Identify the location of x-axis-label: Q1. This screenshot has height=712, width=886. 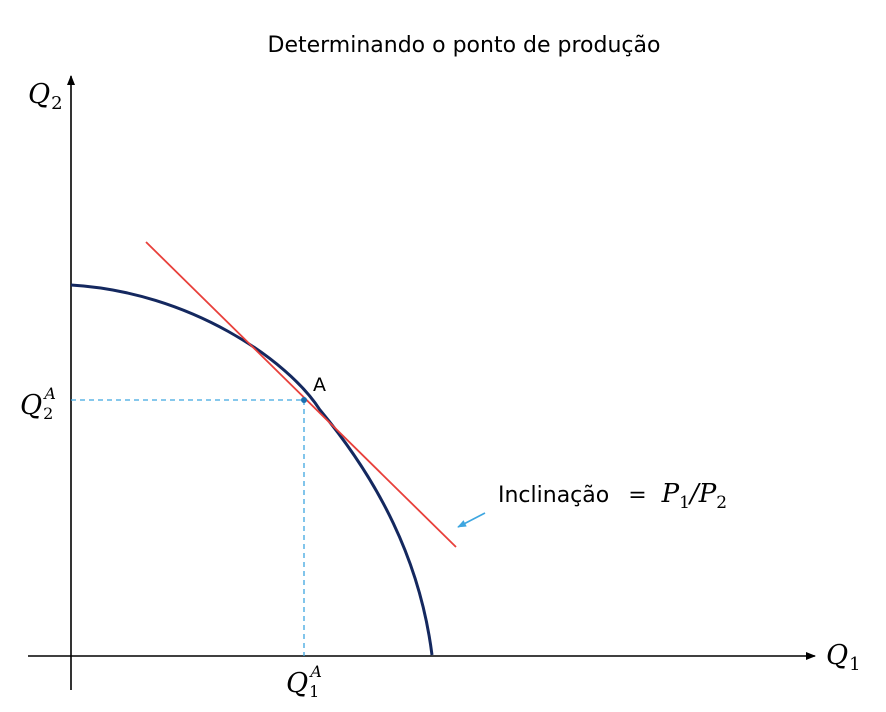
(843, 657).